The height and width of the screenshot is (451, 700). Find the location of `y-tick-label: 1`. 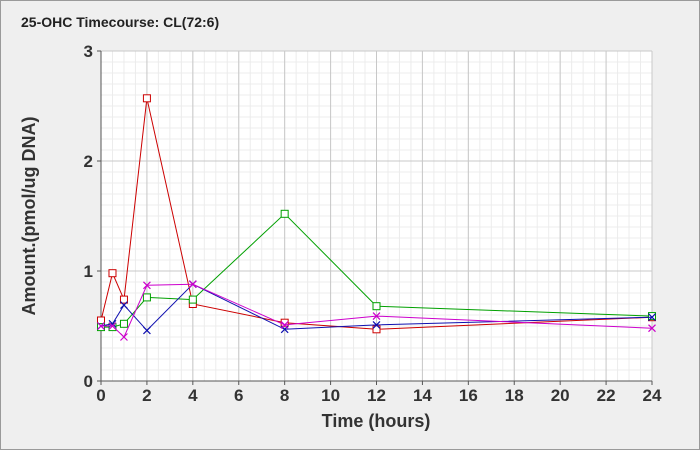

y-tick-label: 1 is located at coordinates (88, 271).